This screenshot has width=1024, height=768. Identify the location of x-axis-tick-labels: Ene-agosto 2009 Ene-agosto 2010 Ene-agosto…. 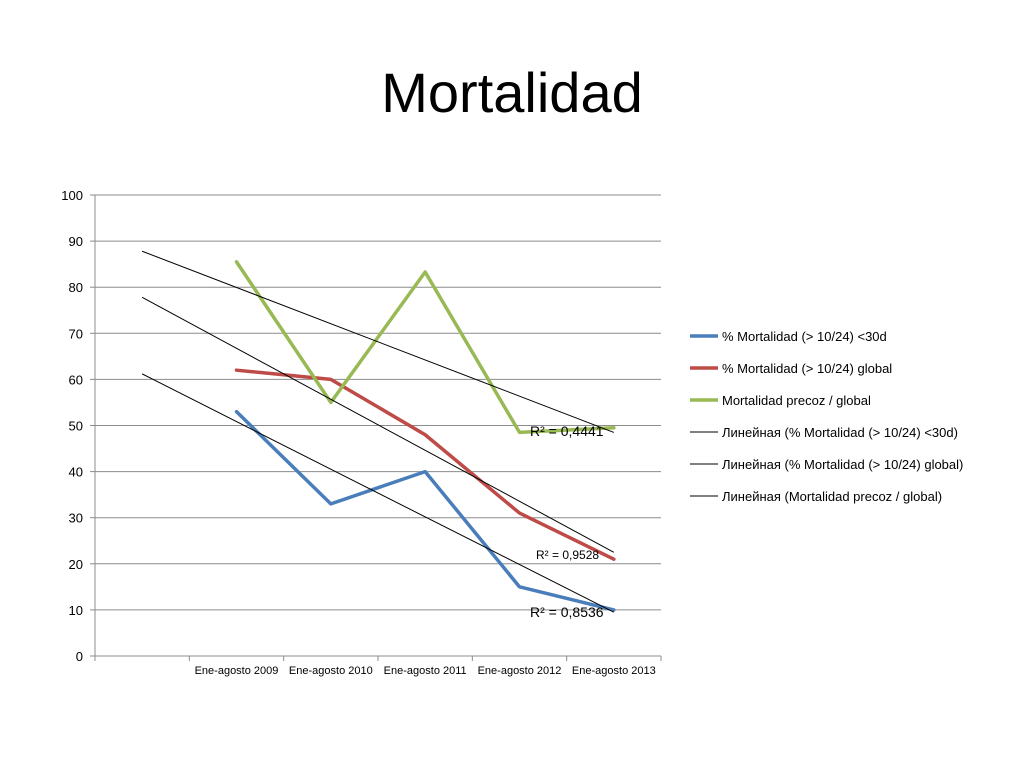
(425, 671).